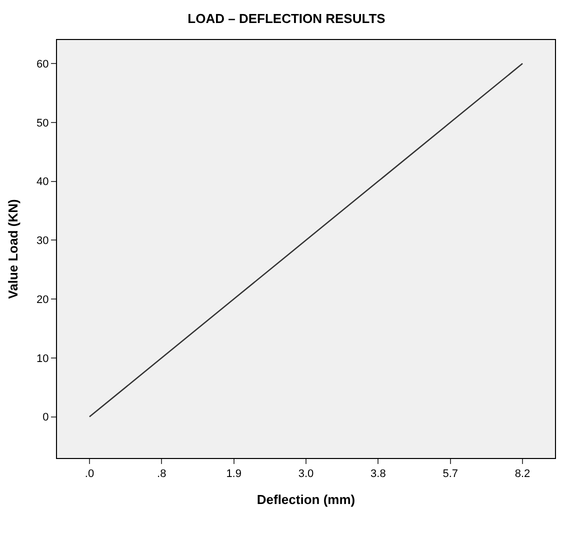 The image size is (573, 546). Describe the element at coordinates (234, 474) in the screenshot. I see `x-tick-label: 1.9` at that location.